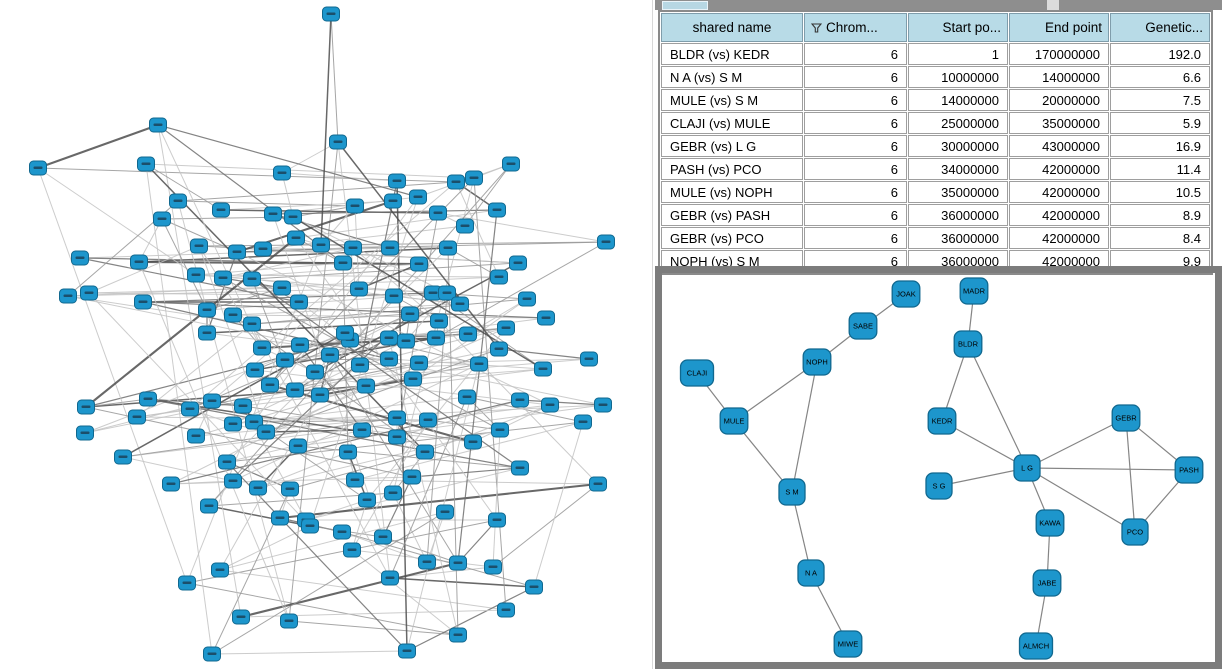 Image resolution: width=1222 pixels, height=669 pixels. I want to click on table-row: GEBR (vs) PCO 6 36000000 42000000 8.4, so click(935, 238).